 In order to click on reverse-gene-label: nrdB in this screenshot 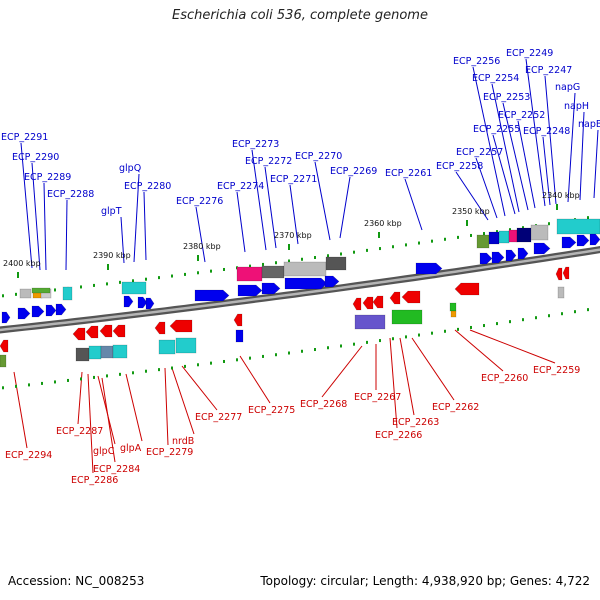, I will do `click(183, 441)`.